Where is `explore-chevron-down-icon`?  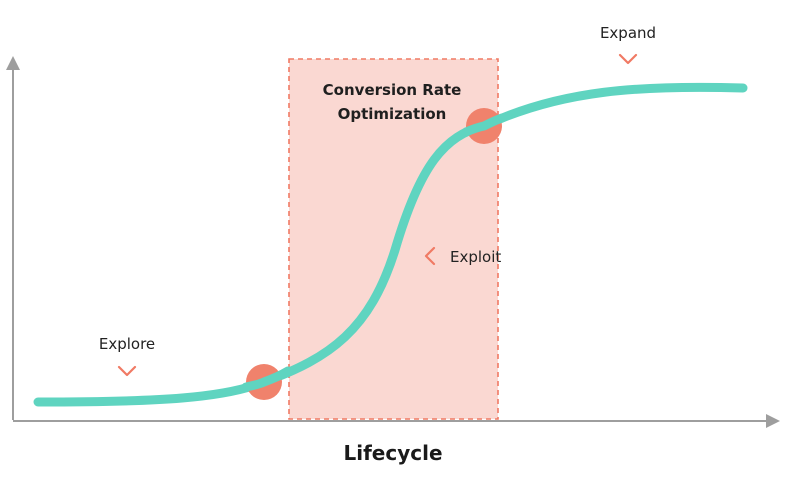
explore-chevron-down-icon is located at coordinates (127, 371).